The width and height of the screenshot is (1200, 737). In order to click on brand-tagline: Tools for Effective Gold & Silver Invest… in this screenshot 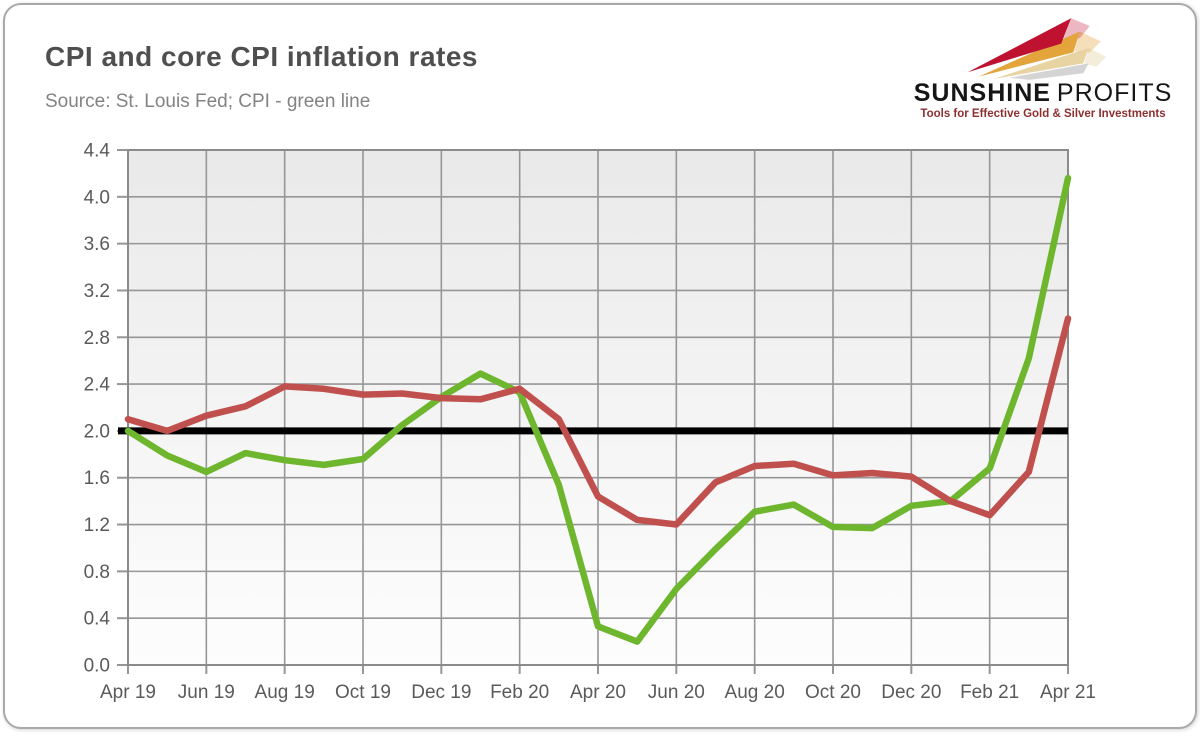, I will do `click(1043, 114)`.